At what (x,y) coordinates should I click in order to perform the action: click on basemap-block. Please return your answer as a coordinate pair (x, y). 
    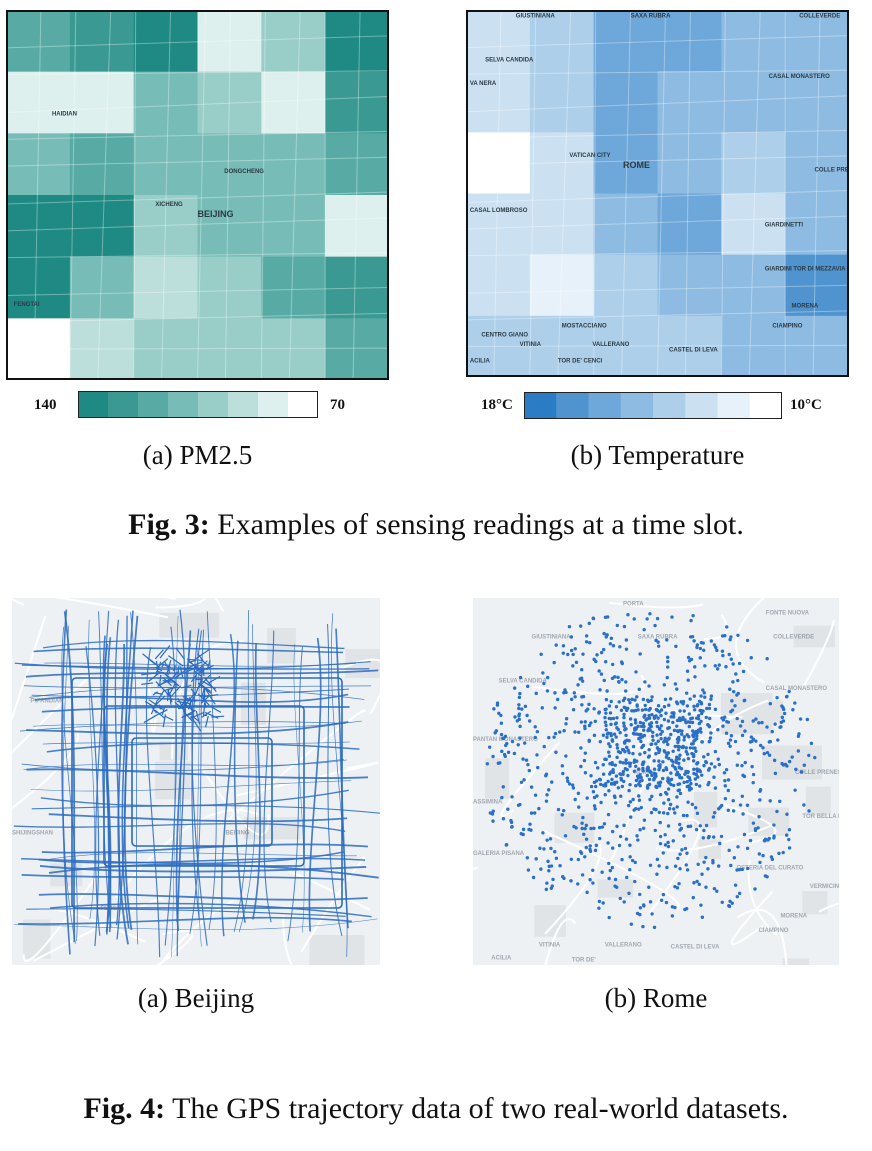
    Looking at the image, I should click on (550, 921).